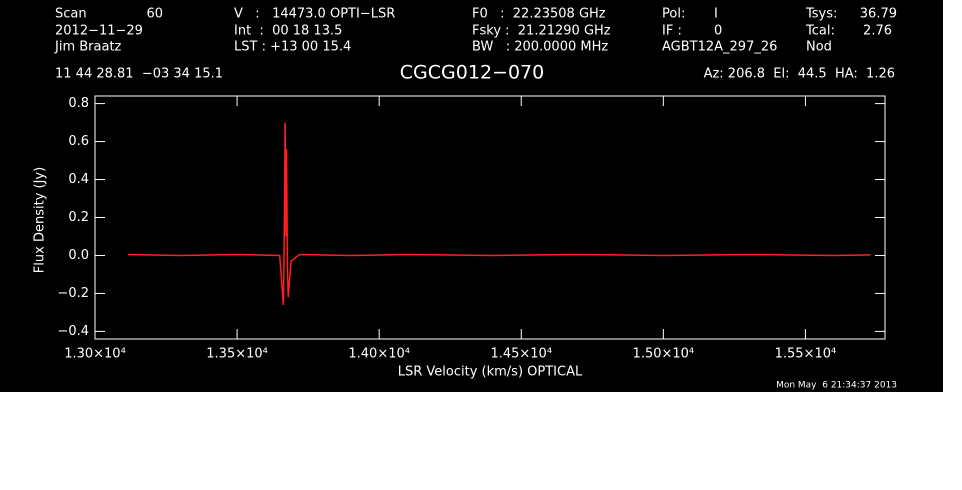 The image size is (962, 490). What do you see at coordinates (154, 14) in the screenshot?
I see `header: 60` at bounding box center [154, 14].